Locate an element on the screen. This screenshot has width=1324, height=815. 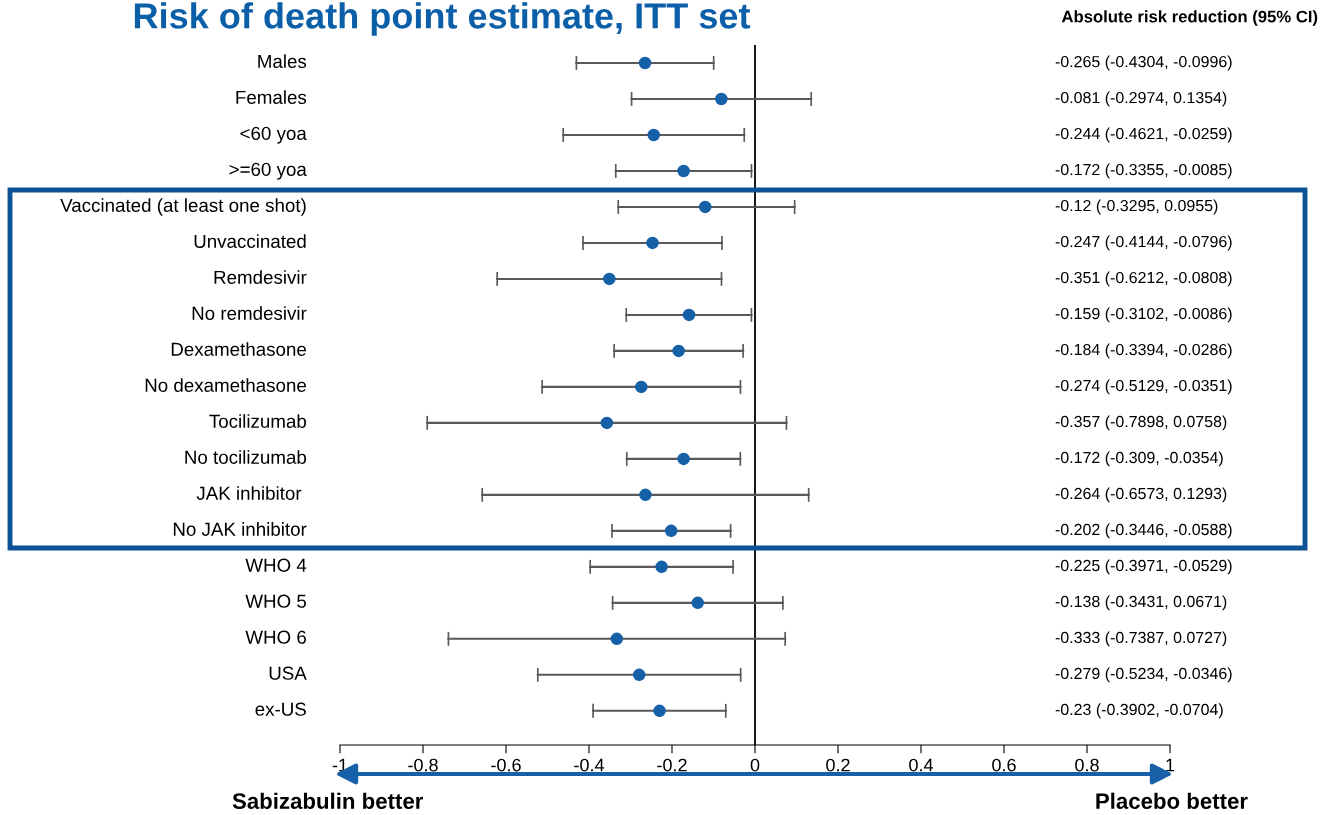
annotation: -0.279 (-0.5234, -0.0346) is located at coordinates (1143, 675).